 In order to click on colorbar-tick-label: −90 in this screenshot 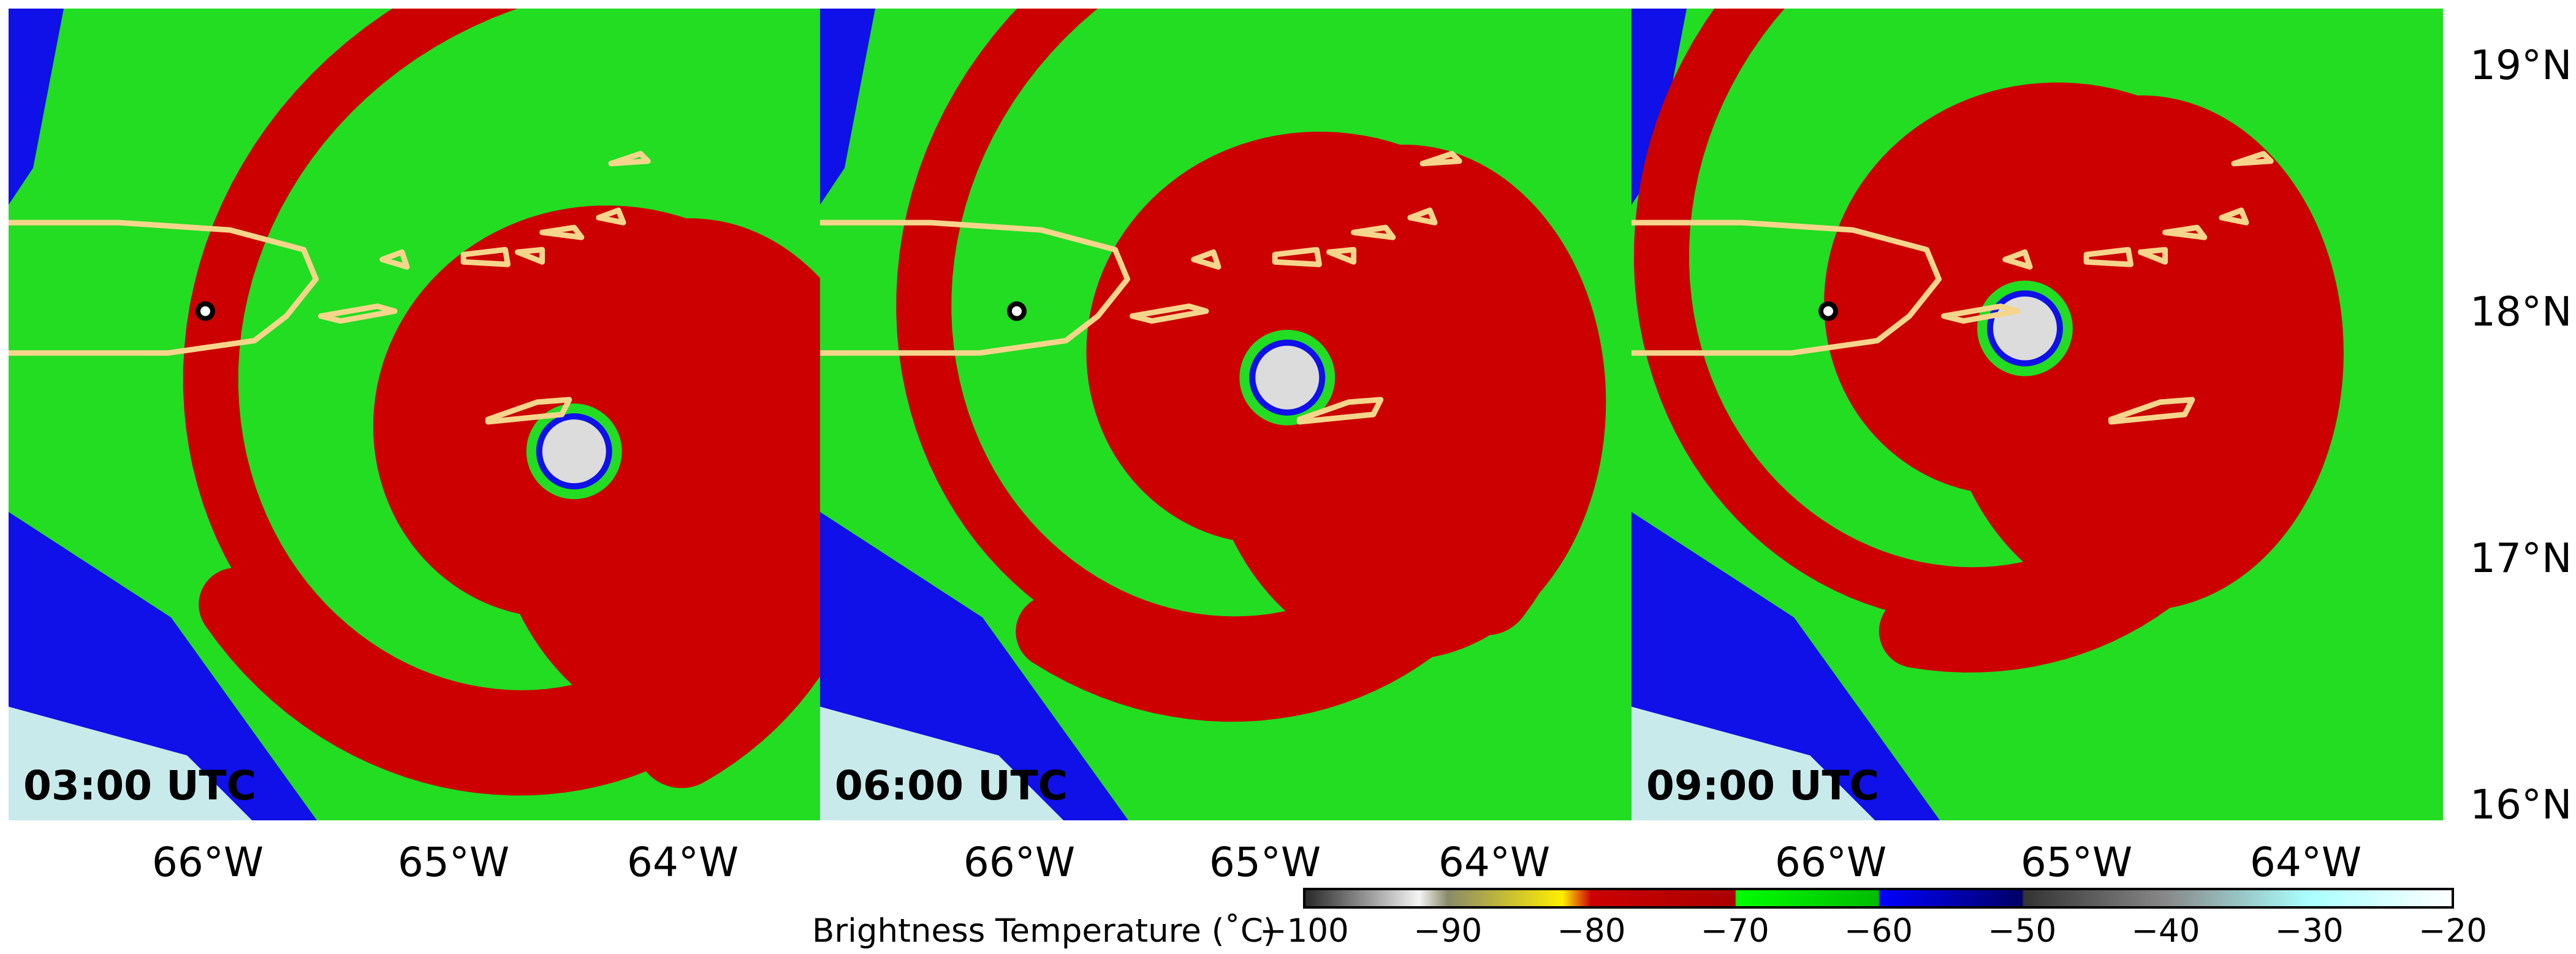, I will do `click(1448, 931)`.